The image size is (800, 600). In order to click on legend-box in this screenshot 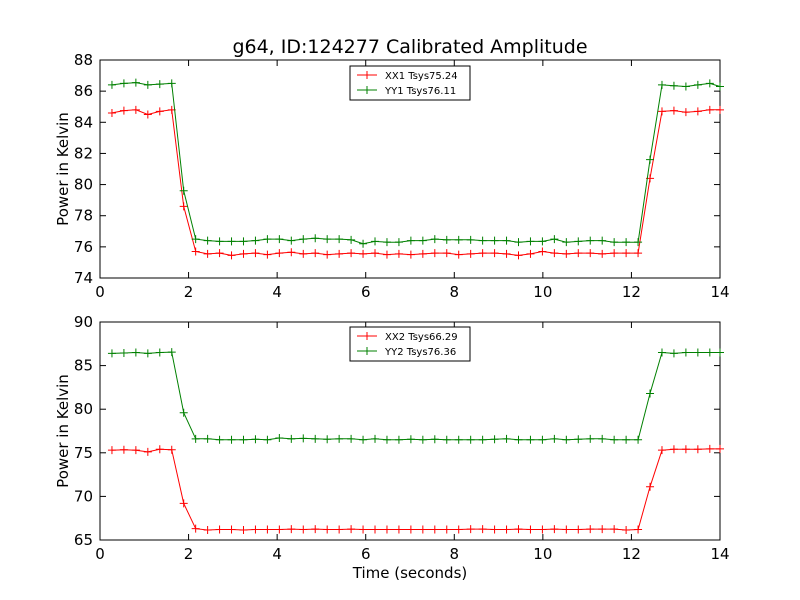, I will do `click(410, 83)`.